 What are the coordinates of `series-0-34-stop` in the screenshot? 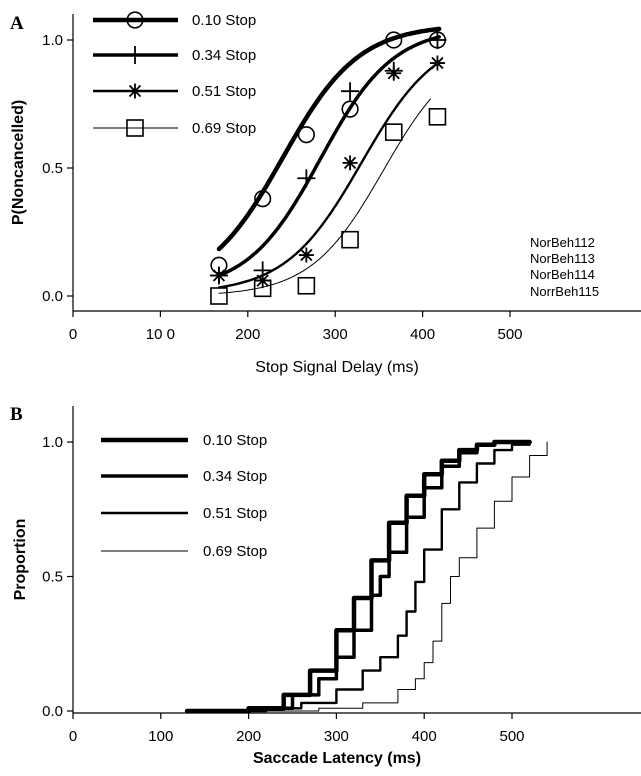 It's located at (328, 158).